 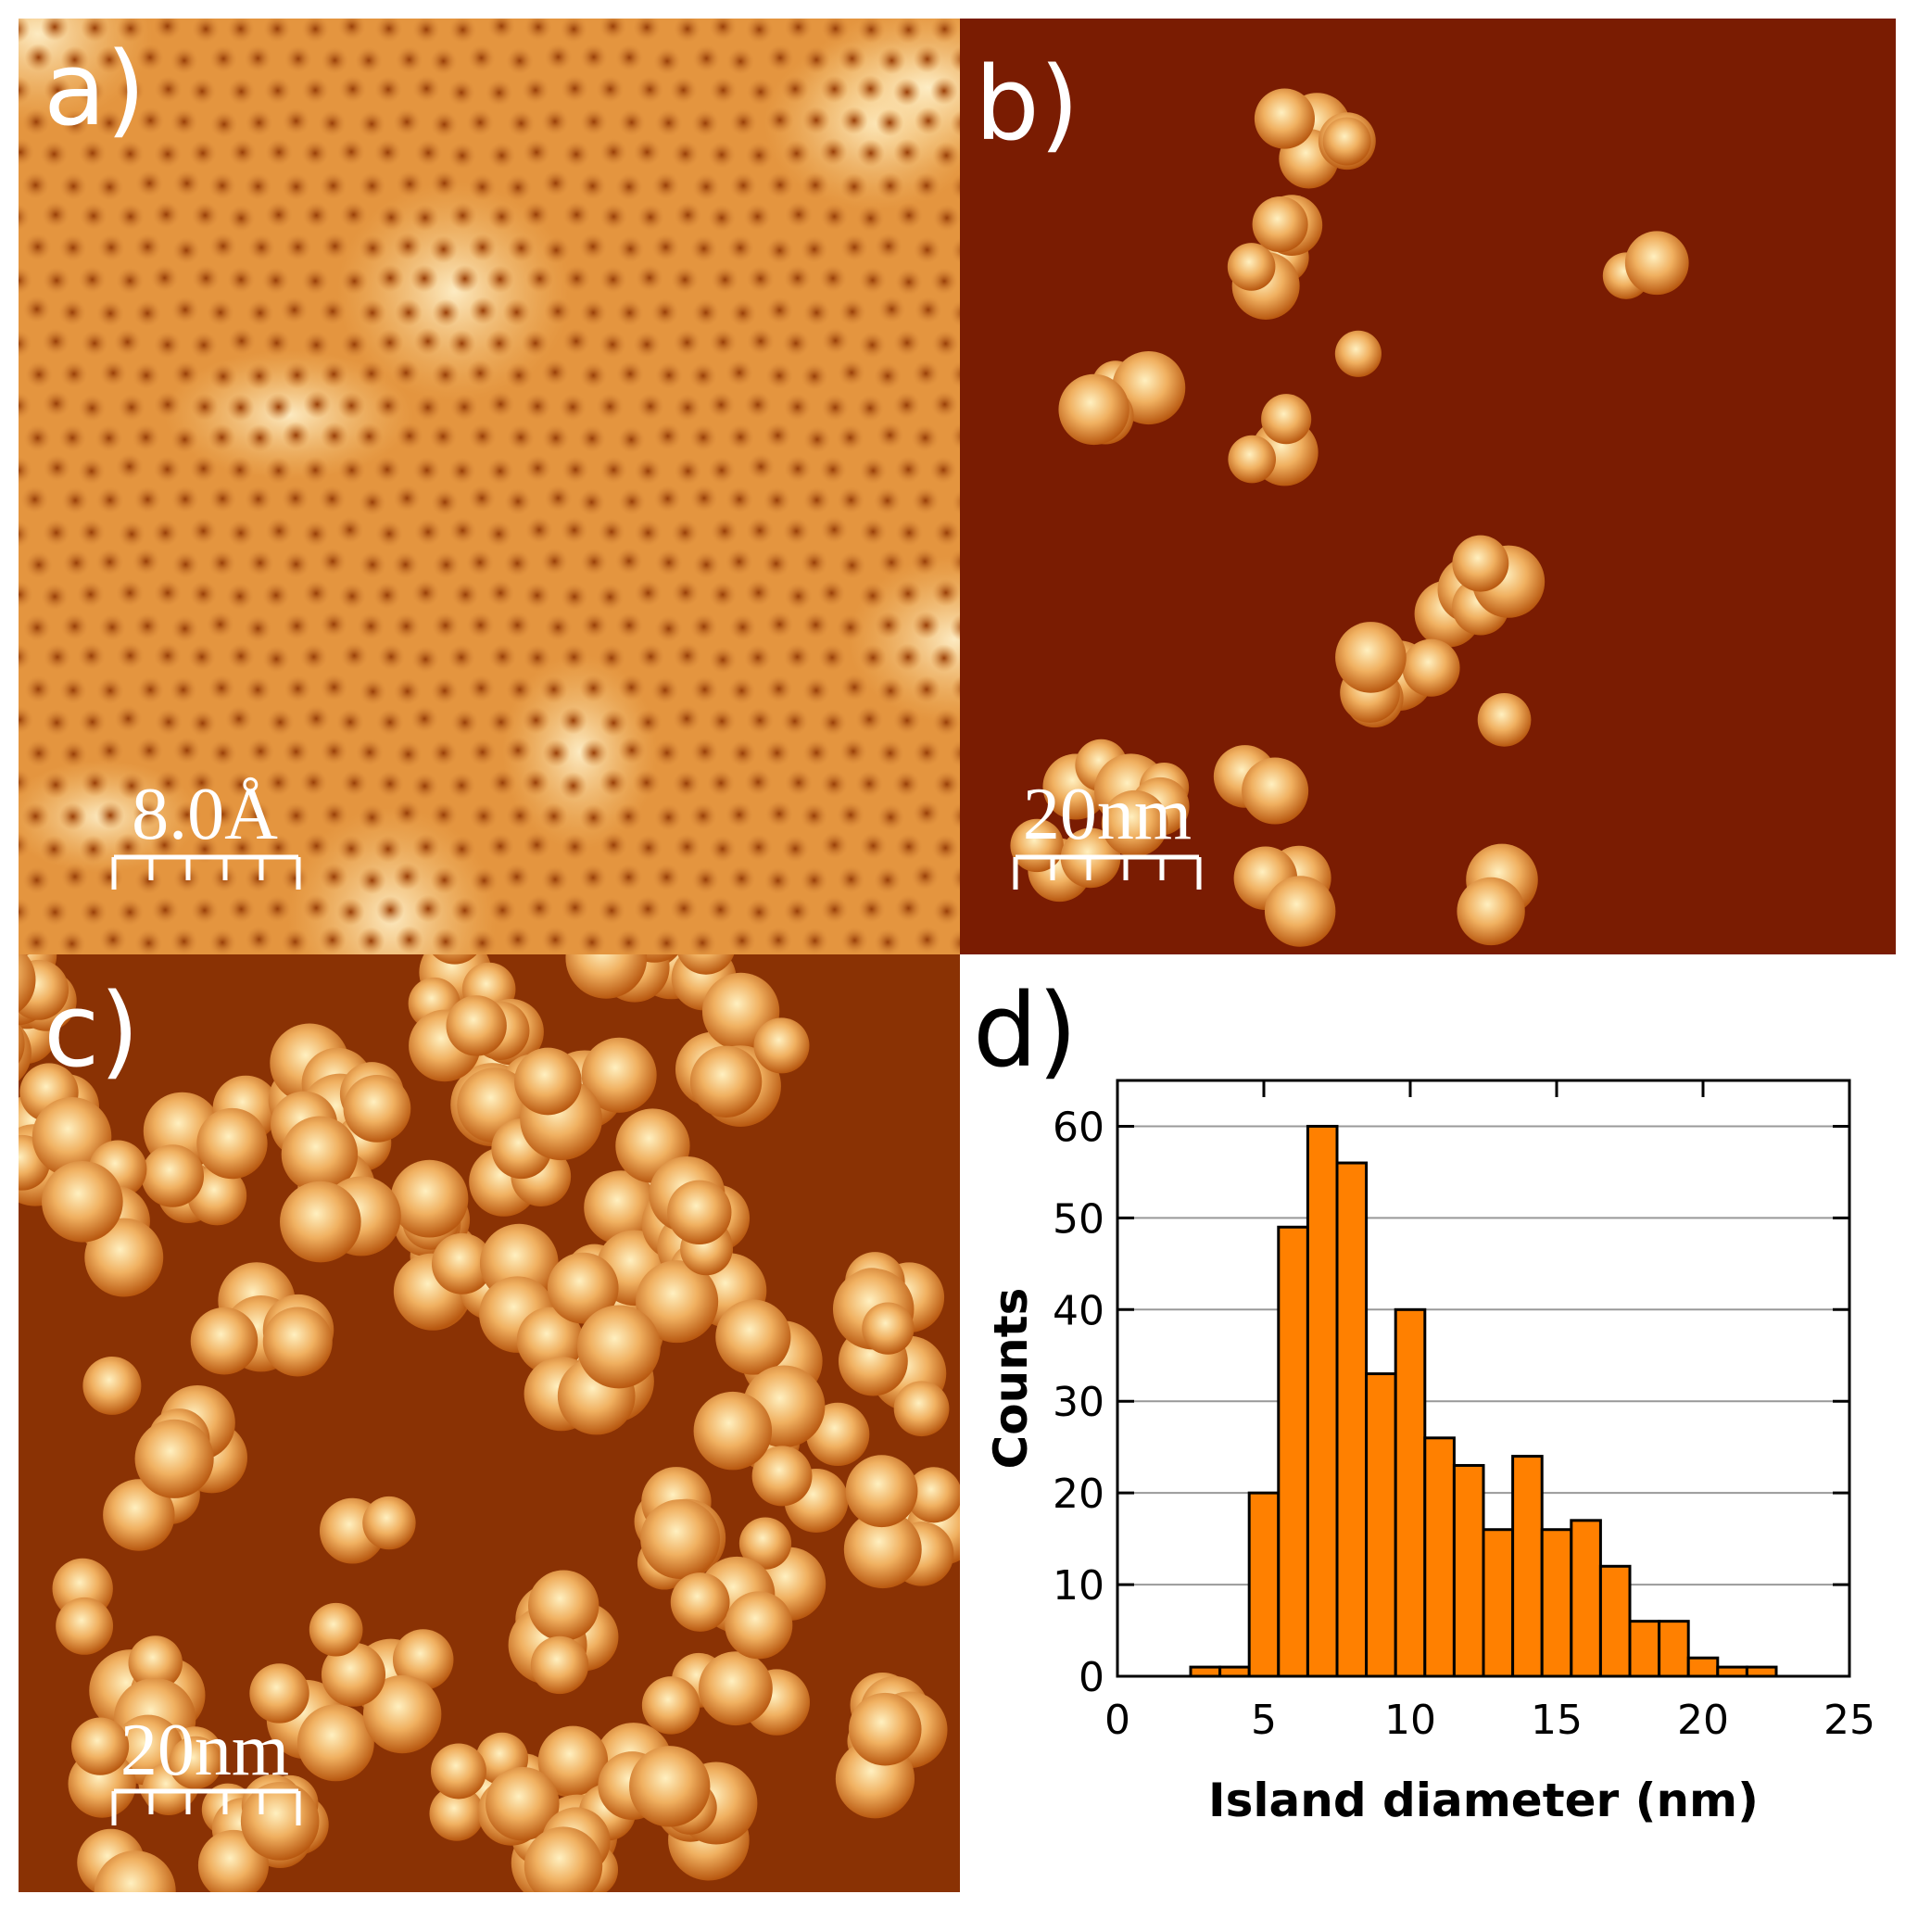 What do you see at coordinates (1011, 1379) in the screenshot?
I see `y-axis-label: Counts` at bounding box center [1011, 1379].